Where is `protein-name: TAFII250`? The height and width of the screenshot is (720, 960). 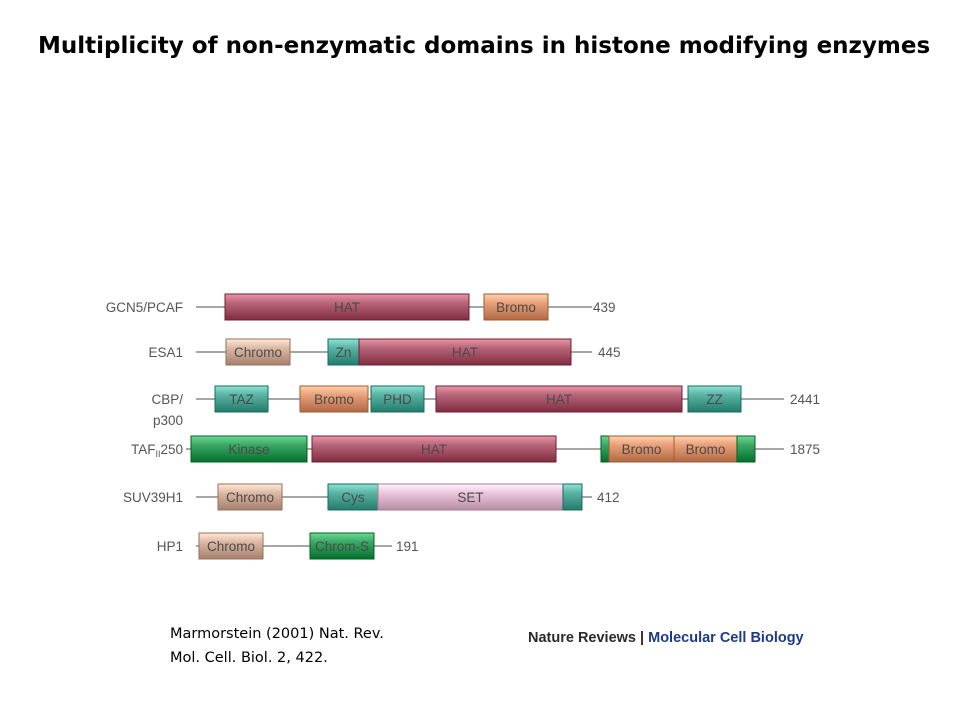 protein-name: TAFII250 is located at coordinates (157, 450).